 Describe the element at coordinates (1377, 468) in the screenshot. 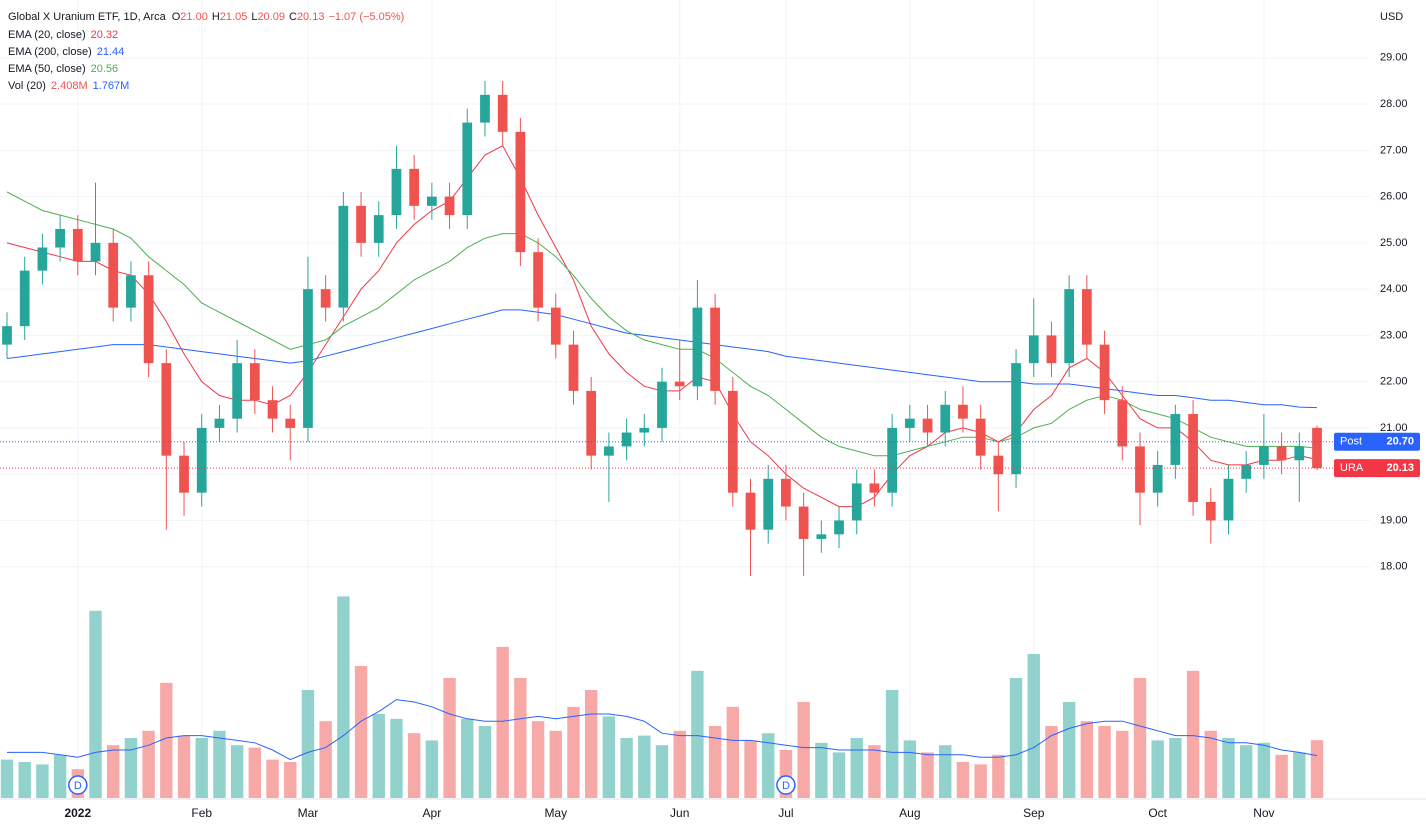

I see `price-badge` at that location.